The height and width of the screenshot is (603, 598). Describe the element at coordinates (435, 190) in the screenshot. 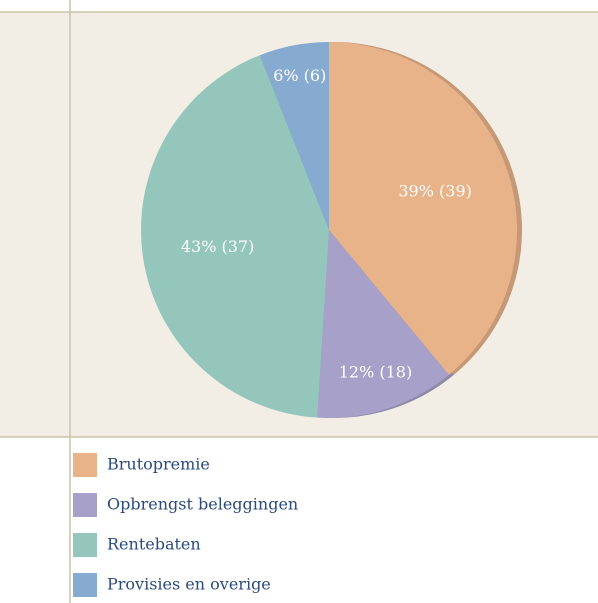

I see `data-label: 39% (39)` at that location.